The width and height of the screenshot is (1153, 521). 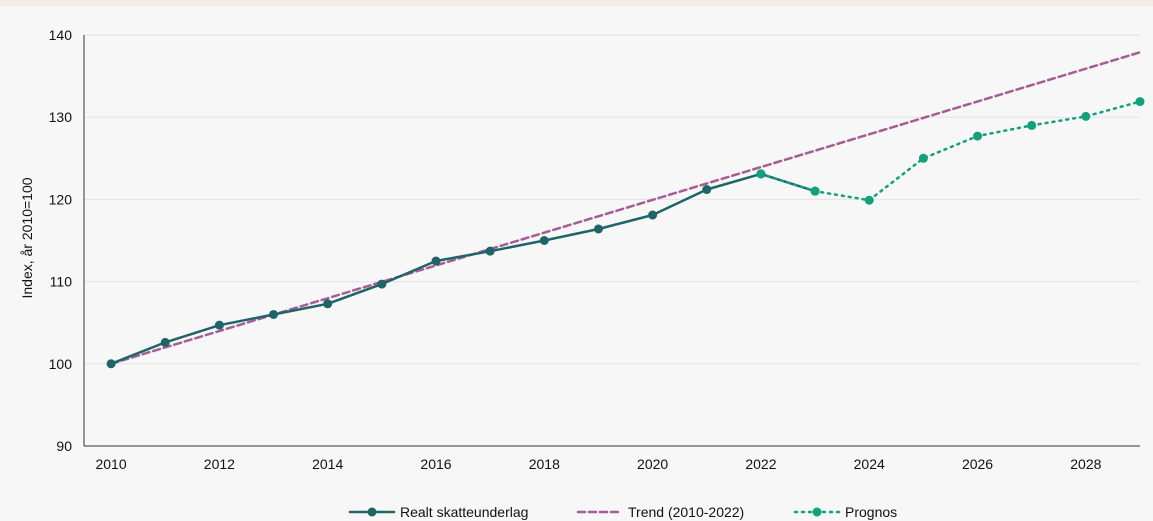 What do you see at coordinates (274, 314) in the screenshot?
I see `data-point-0-2013` at bounding box center [274, 314].